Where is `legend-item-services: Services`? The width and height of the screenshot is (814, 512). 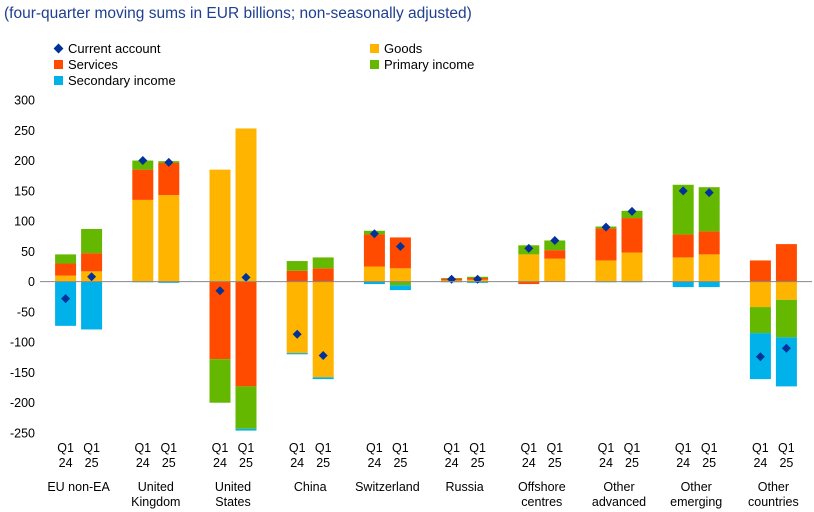
legend-item-services: Services is located at coordinates (86, 64).